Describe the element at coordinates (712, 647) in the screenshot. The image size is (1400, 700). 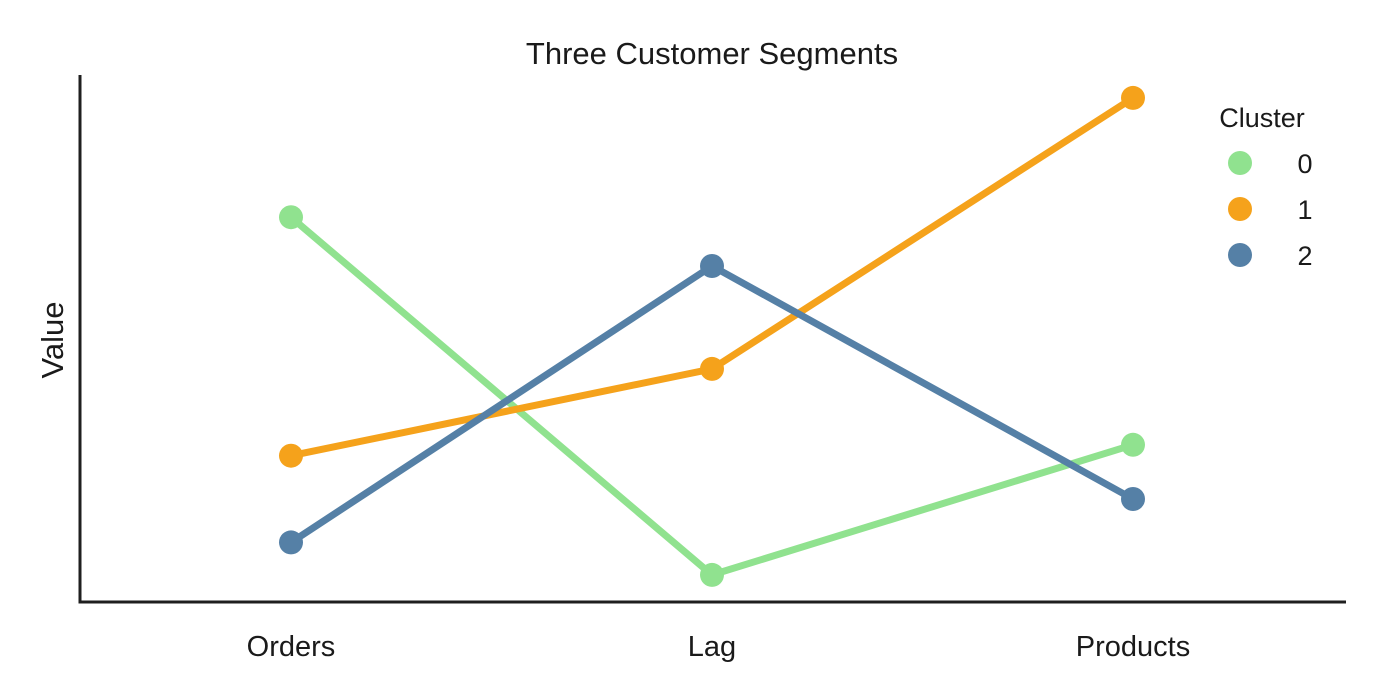
I see `x-tick-label: Lag` at that location.